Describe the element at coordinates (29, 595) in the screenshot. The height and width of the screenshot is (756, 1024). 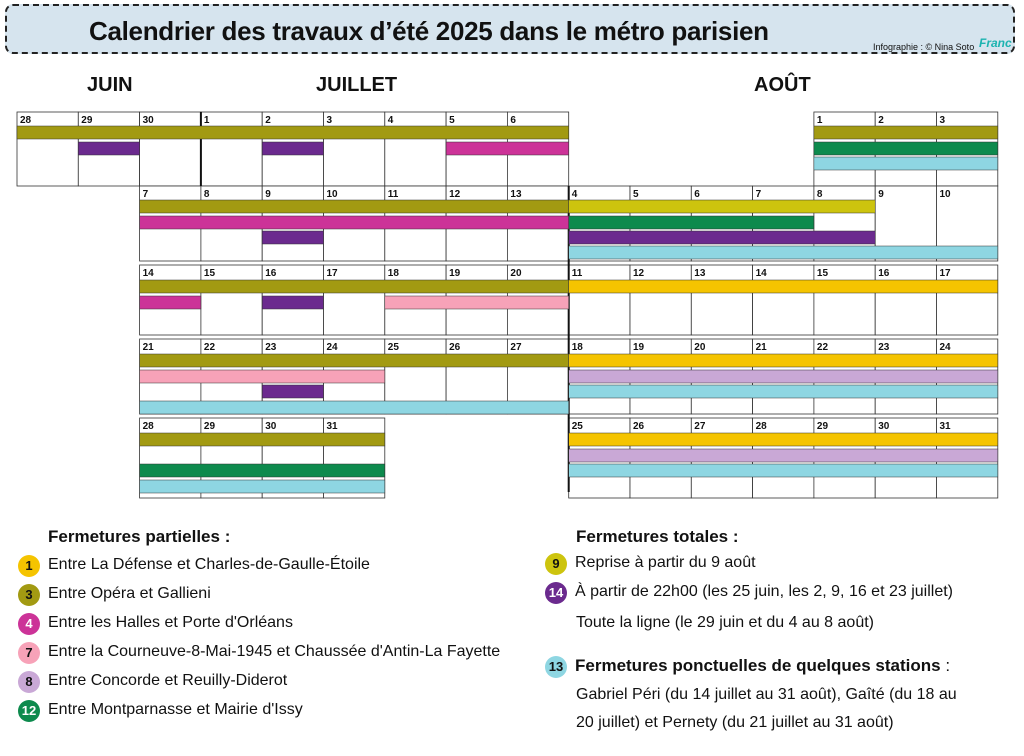
I see `line-3-badge: 3` at that location.